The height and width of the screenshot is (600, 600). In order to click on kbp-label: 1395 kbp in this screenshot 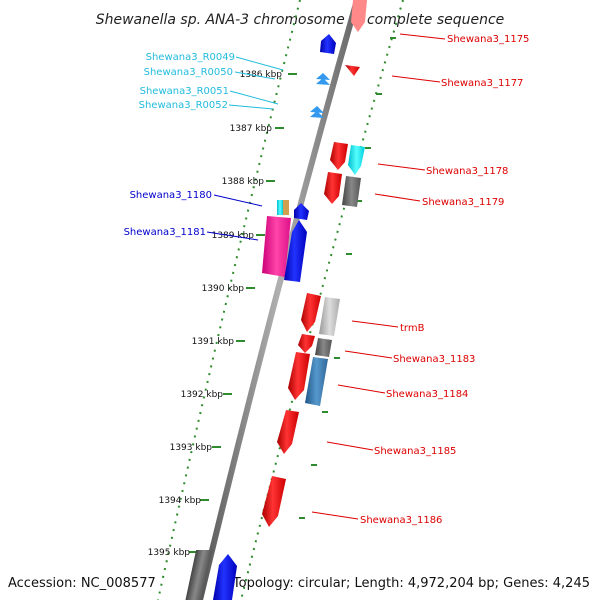, I will do `click(169, 553)`.